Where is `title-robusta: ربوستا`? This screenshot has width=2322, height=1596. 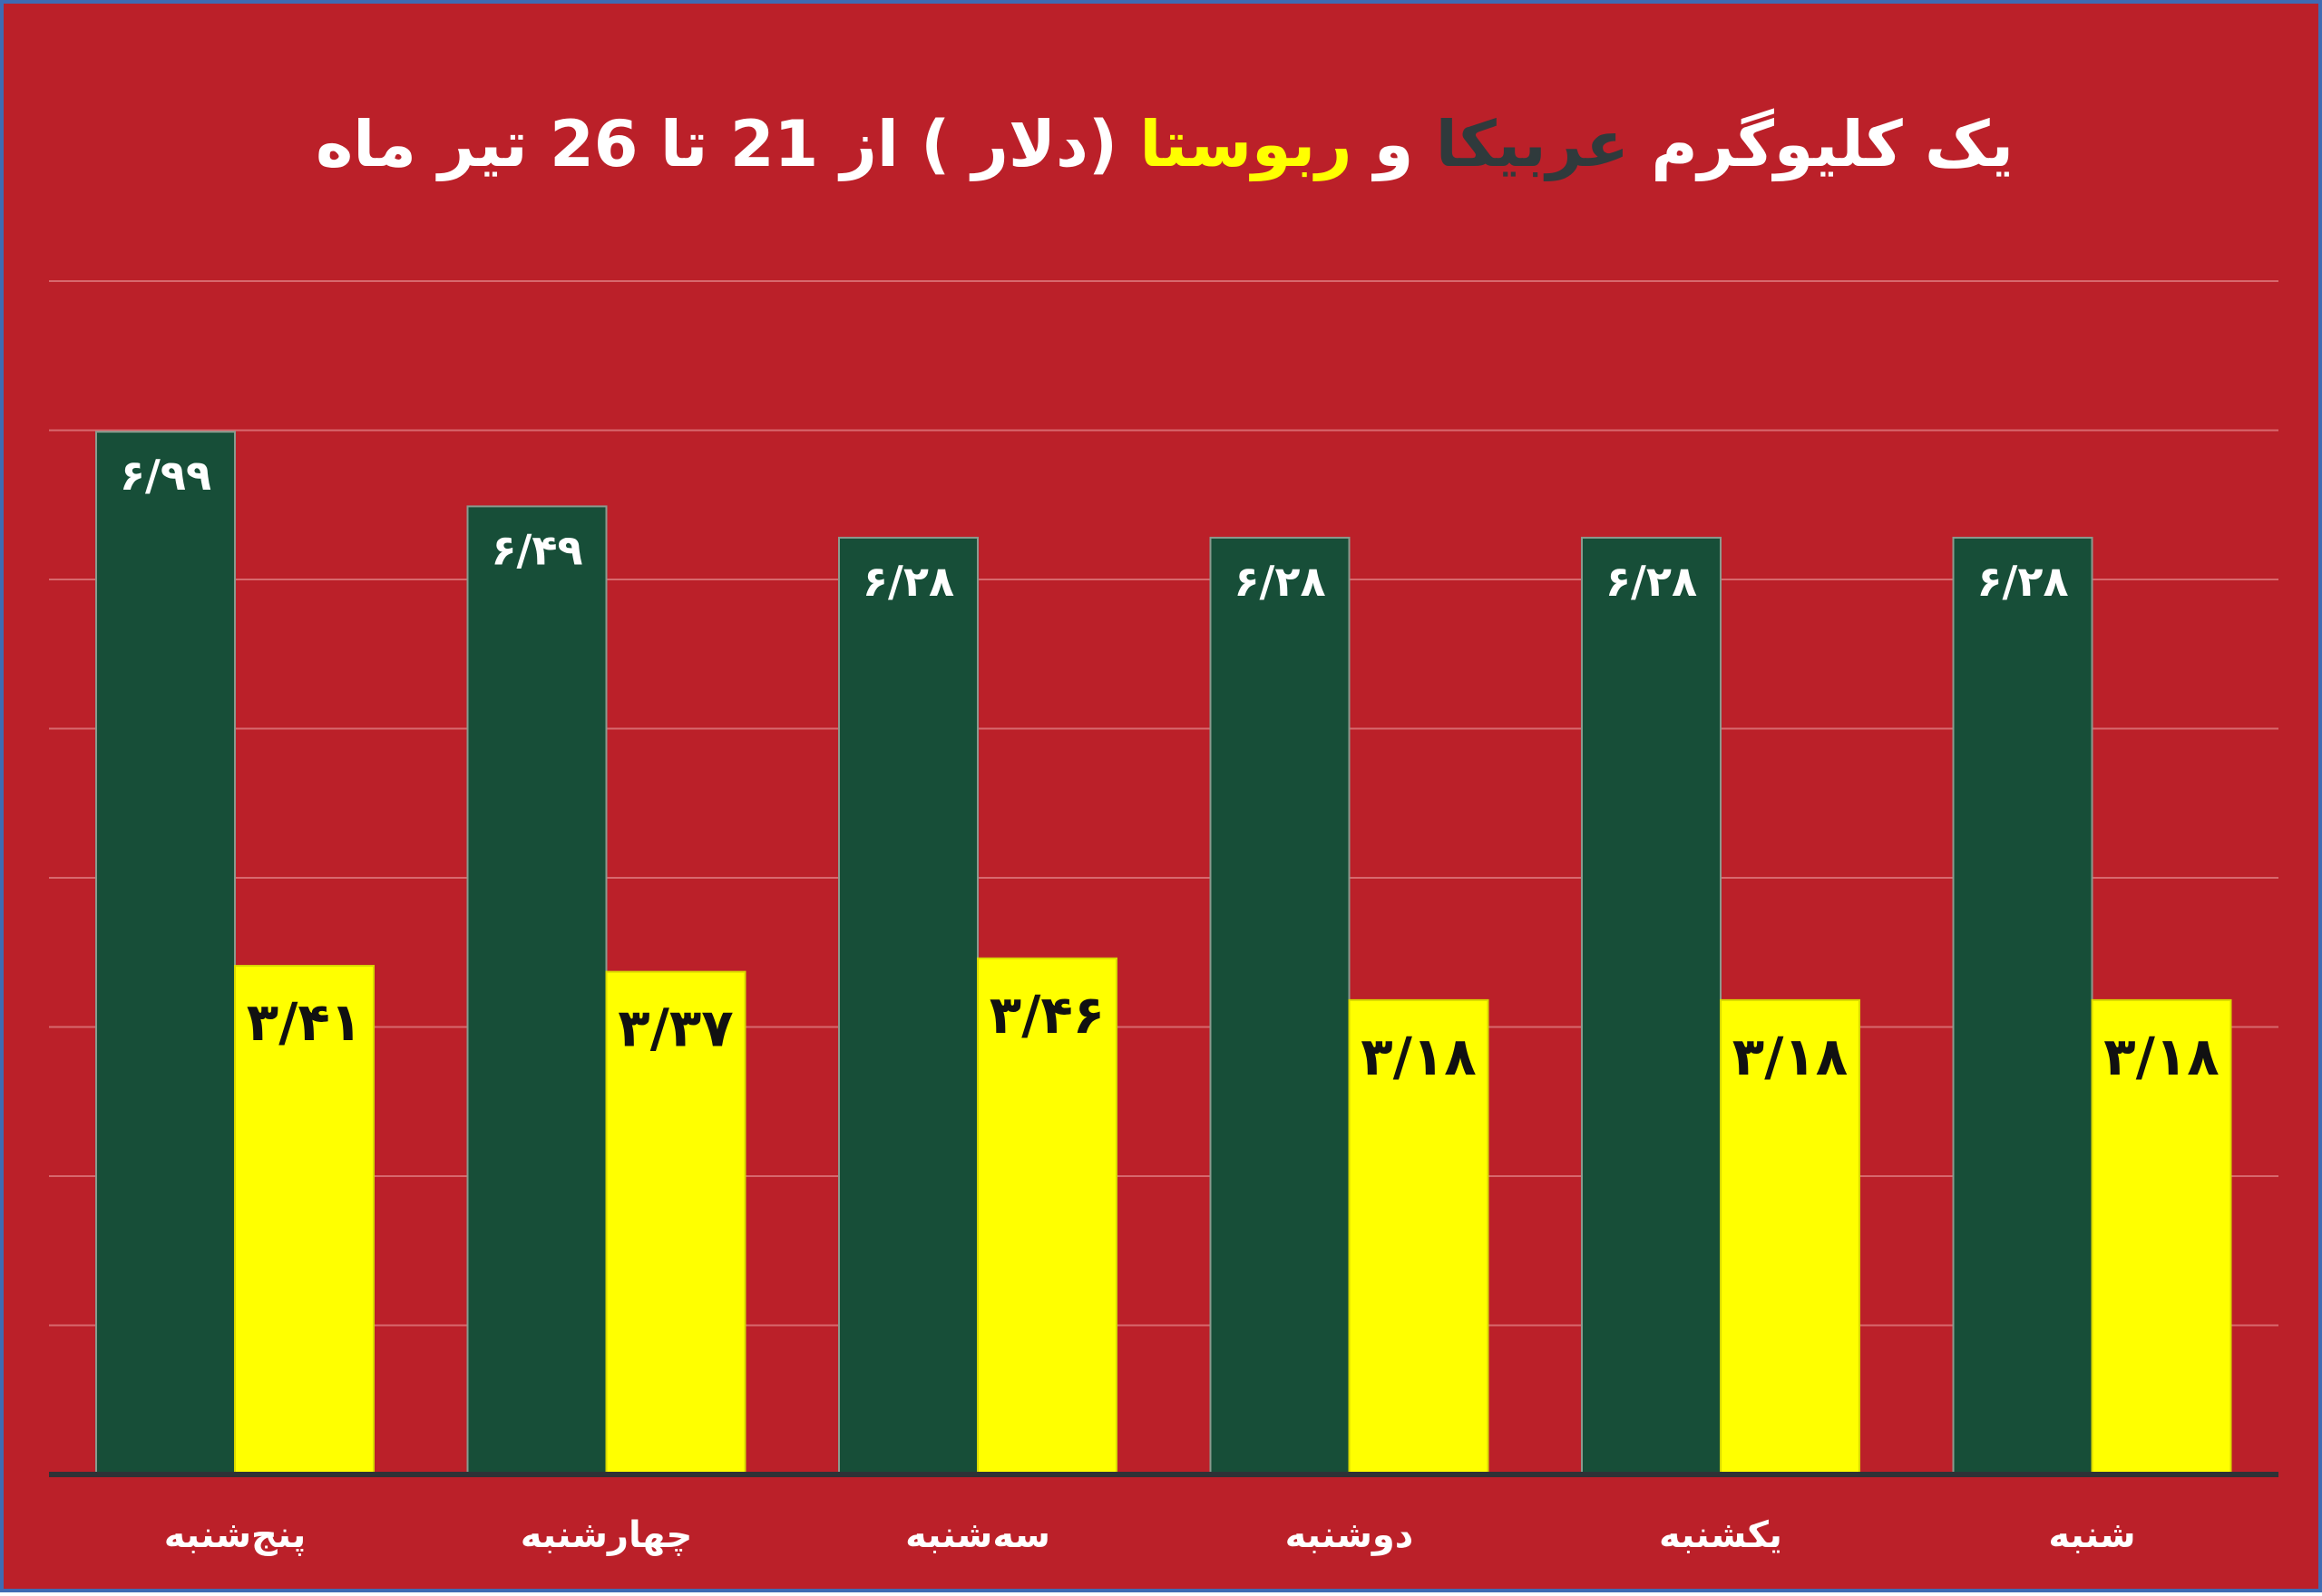
title-robusta: ربوستا is located at coordinates (1245, 144).